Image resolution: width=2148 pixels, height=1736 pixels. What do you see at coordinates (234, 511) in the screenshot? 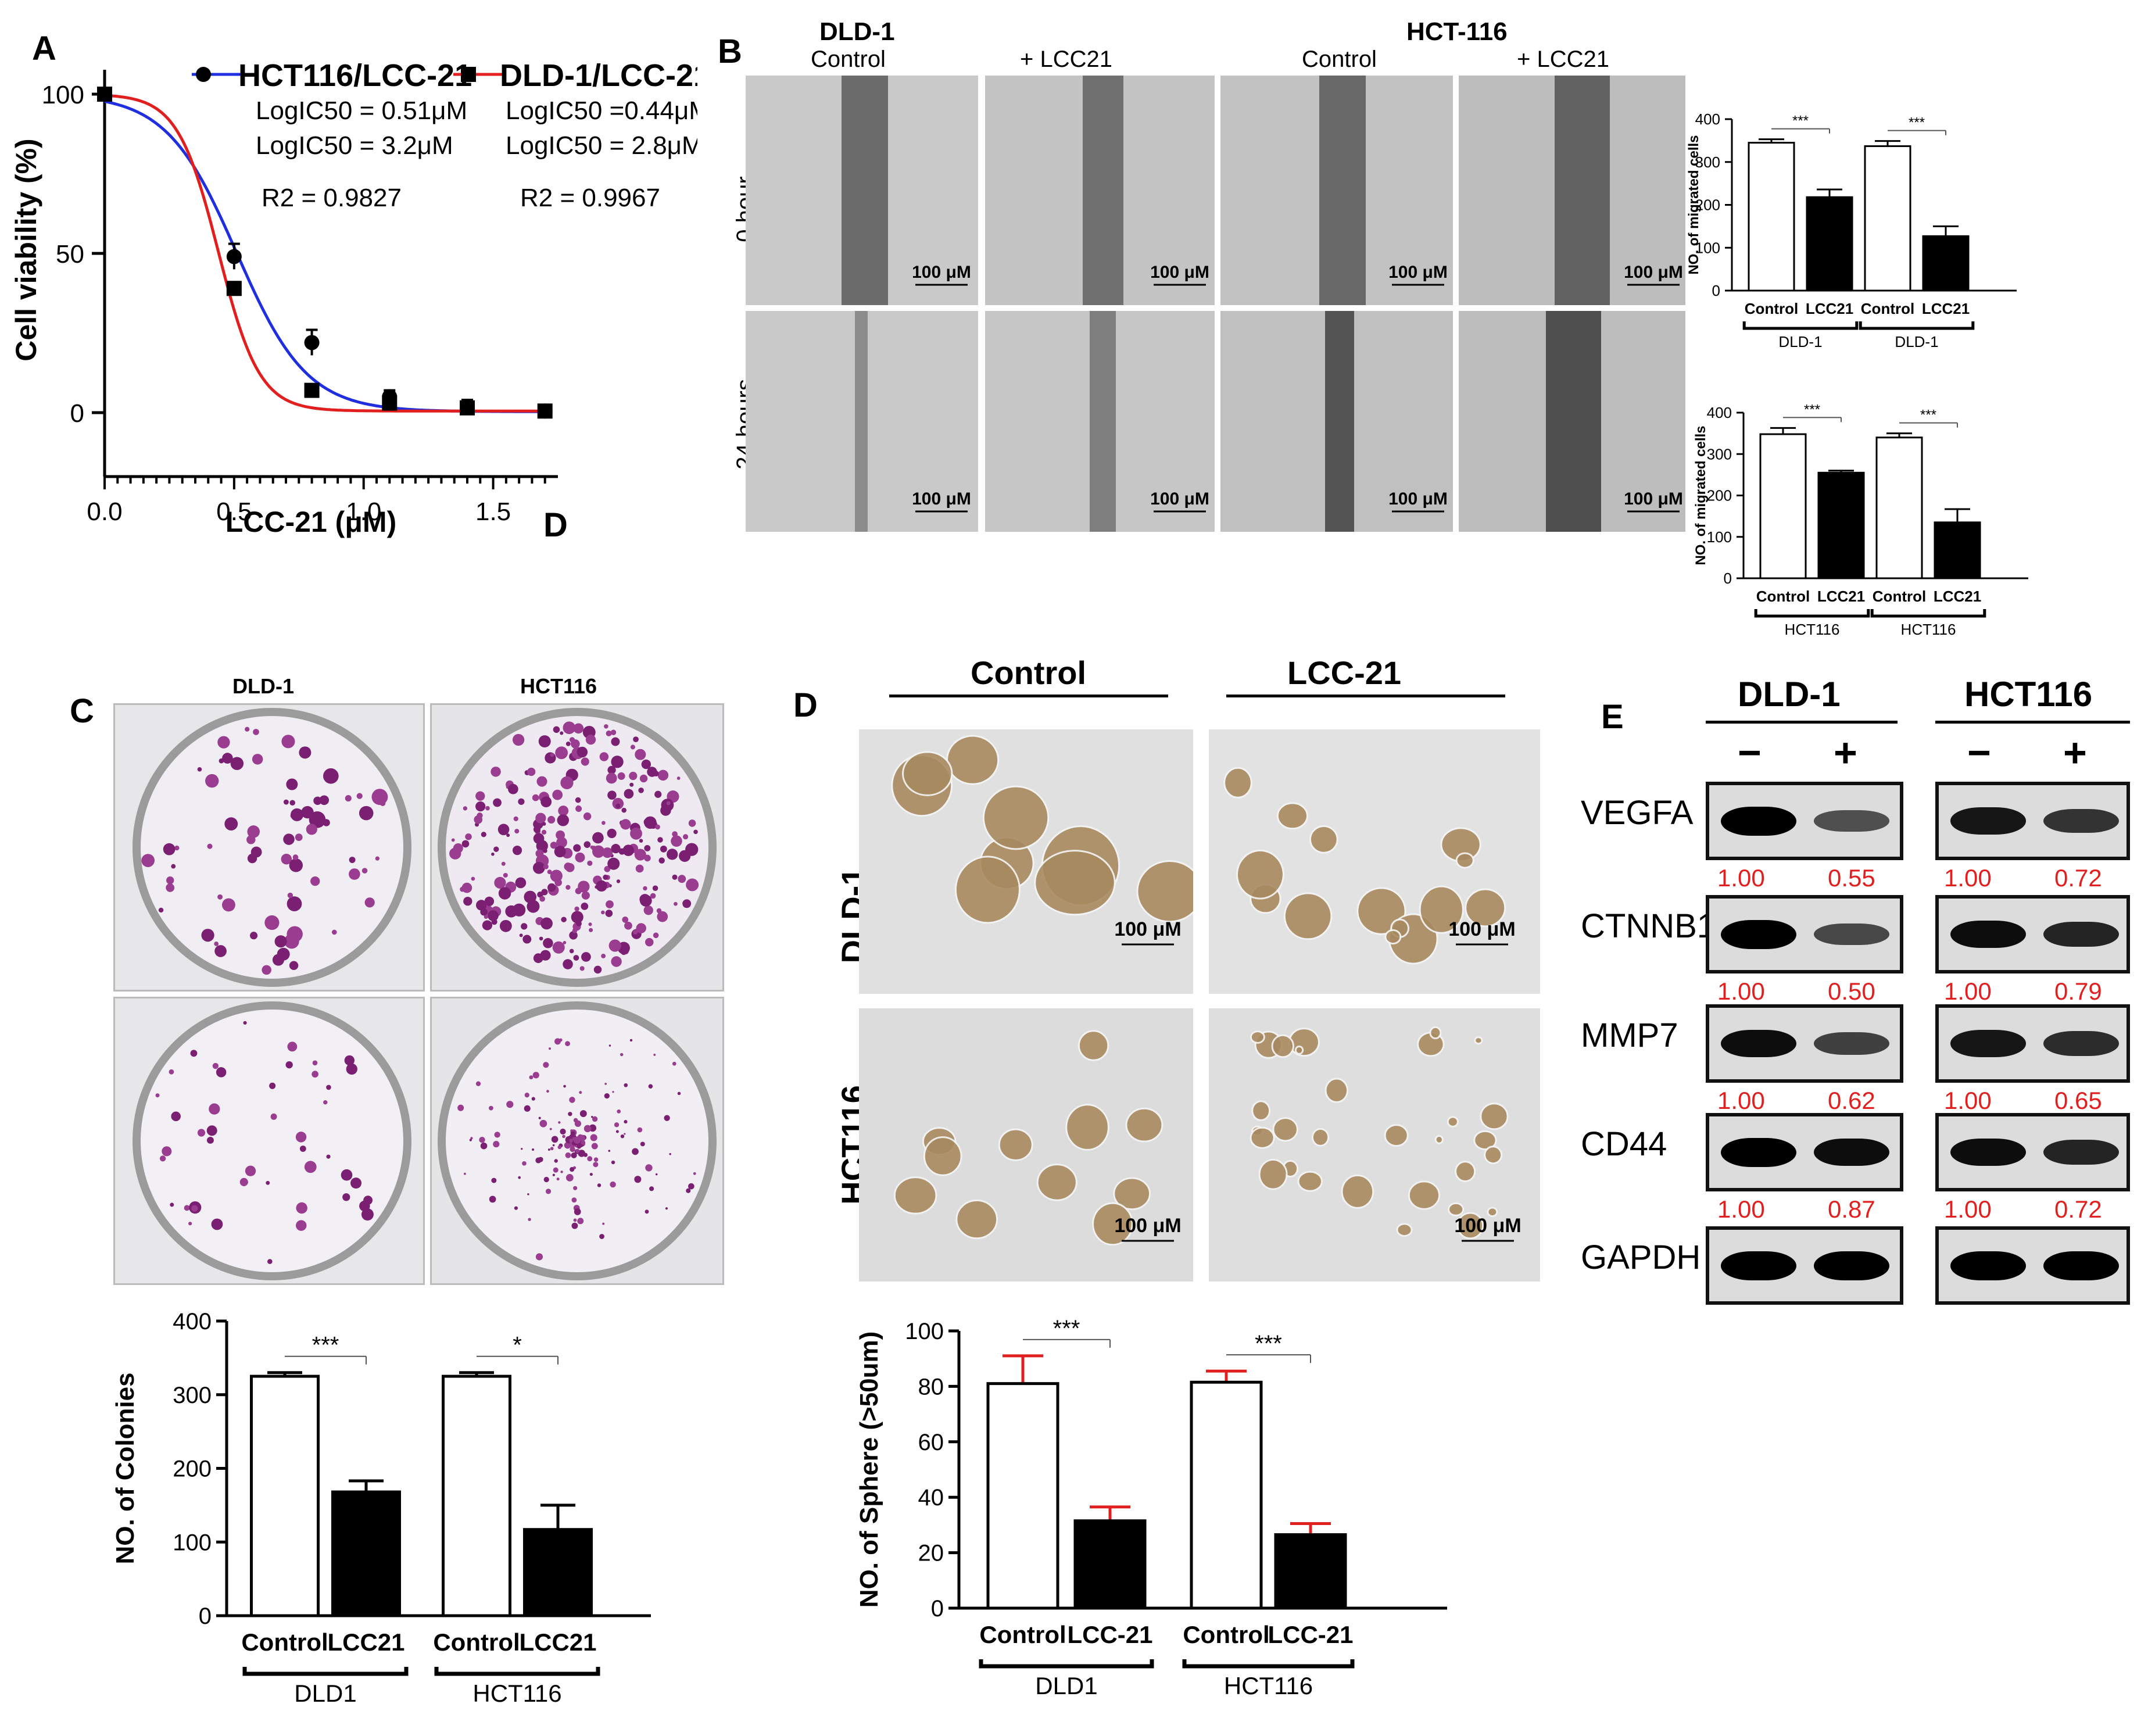
I see `a-xtick-label: 0.5` at bounding box center [234, 511].